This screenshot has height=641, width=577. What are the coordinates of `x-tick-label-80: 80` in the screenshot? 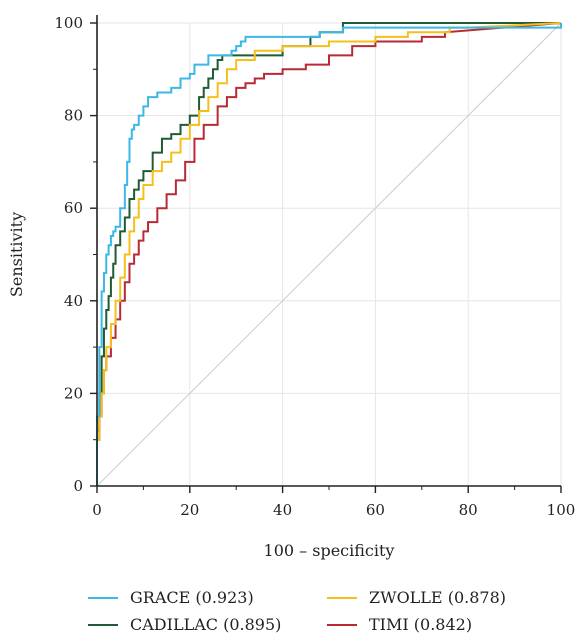 It's located at (468, 510).